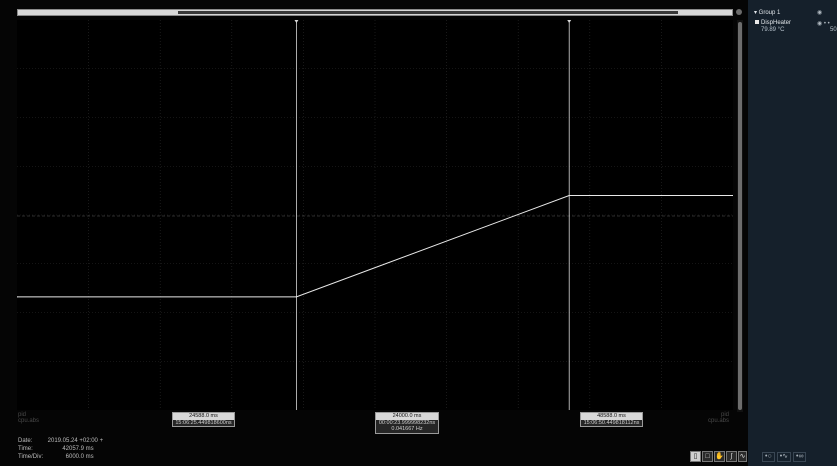  I want to click on overview-scrollbar, so click(375, 12).